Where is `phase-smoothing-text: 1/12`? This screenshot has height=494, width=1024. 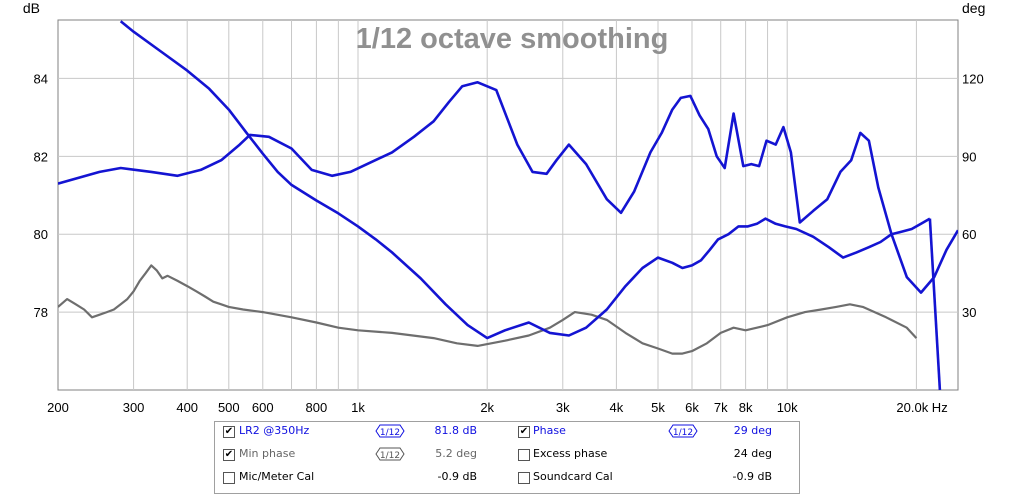
phase-smoothing-text: 1/12 is located at coordinates (683, 433).